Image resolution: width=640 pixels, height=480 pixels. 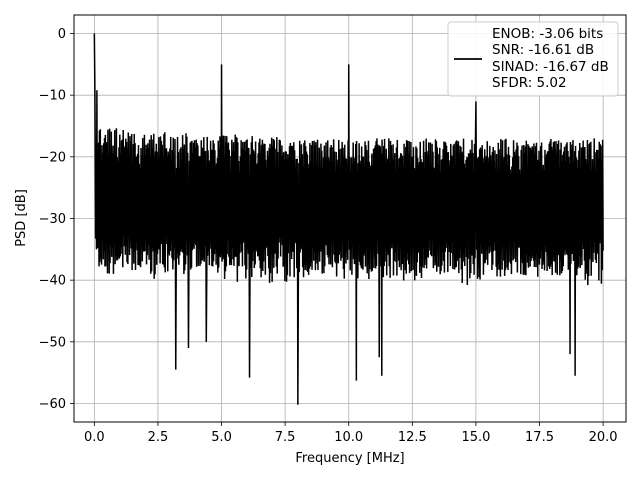 What do you see at coordinates (52, 96) in the screenshot?
I see `y-tick-label: −10` at bounding box center [52, 96].